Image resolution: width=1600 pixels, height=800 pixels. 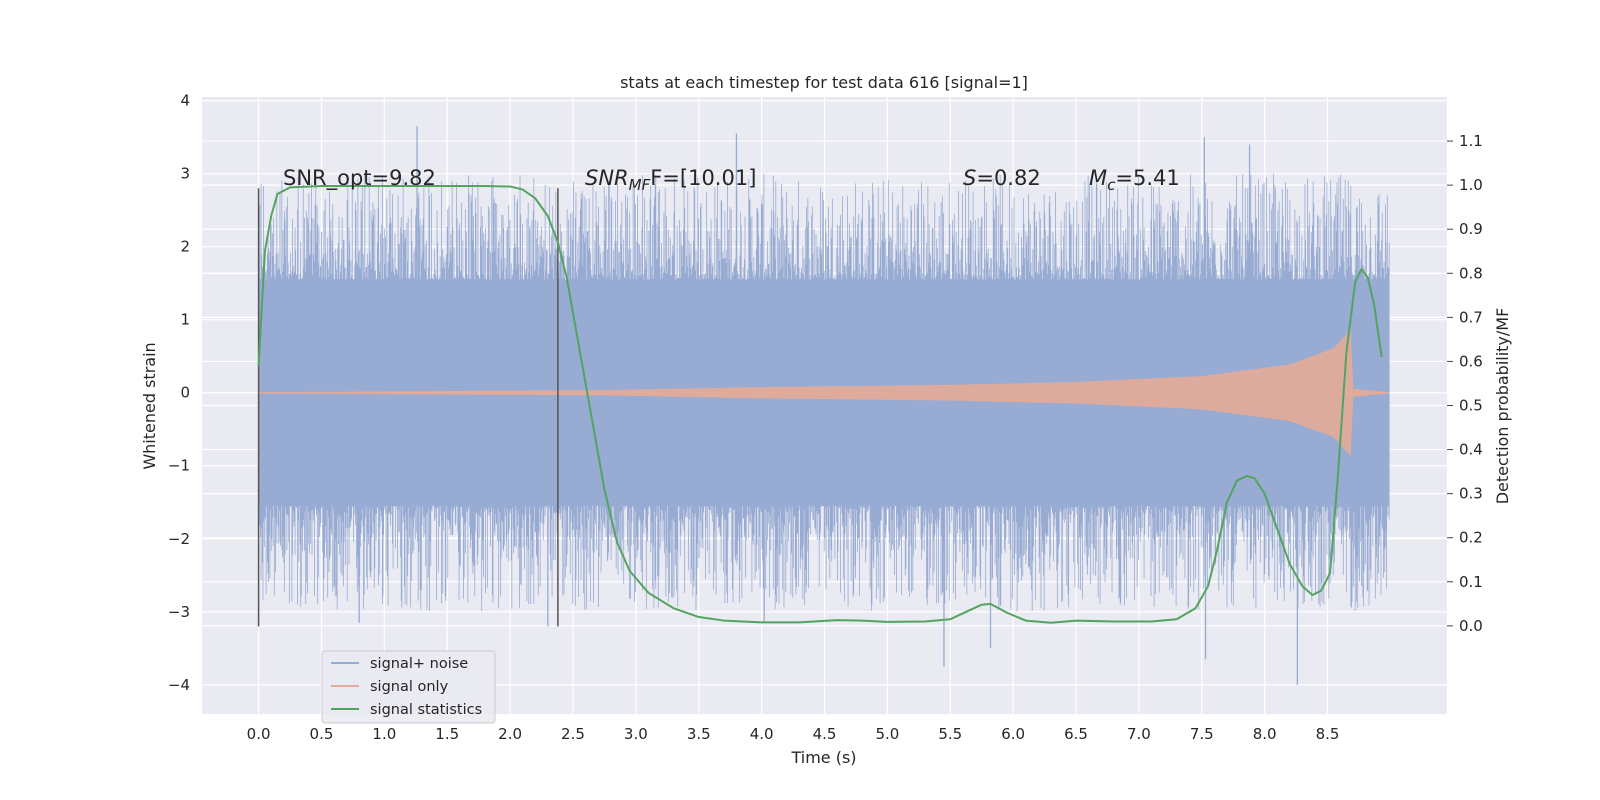 I want to click on left-y-tick-label: −3, so click(x=179, y=612).